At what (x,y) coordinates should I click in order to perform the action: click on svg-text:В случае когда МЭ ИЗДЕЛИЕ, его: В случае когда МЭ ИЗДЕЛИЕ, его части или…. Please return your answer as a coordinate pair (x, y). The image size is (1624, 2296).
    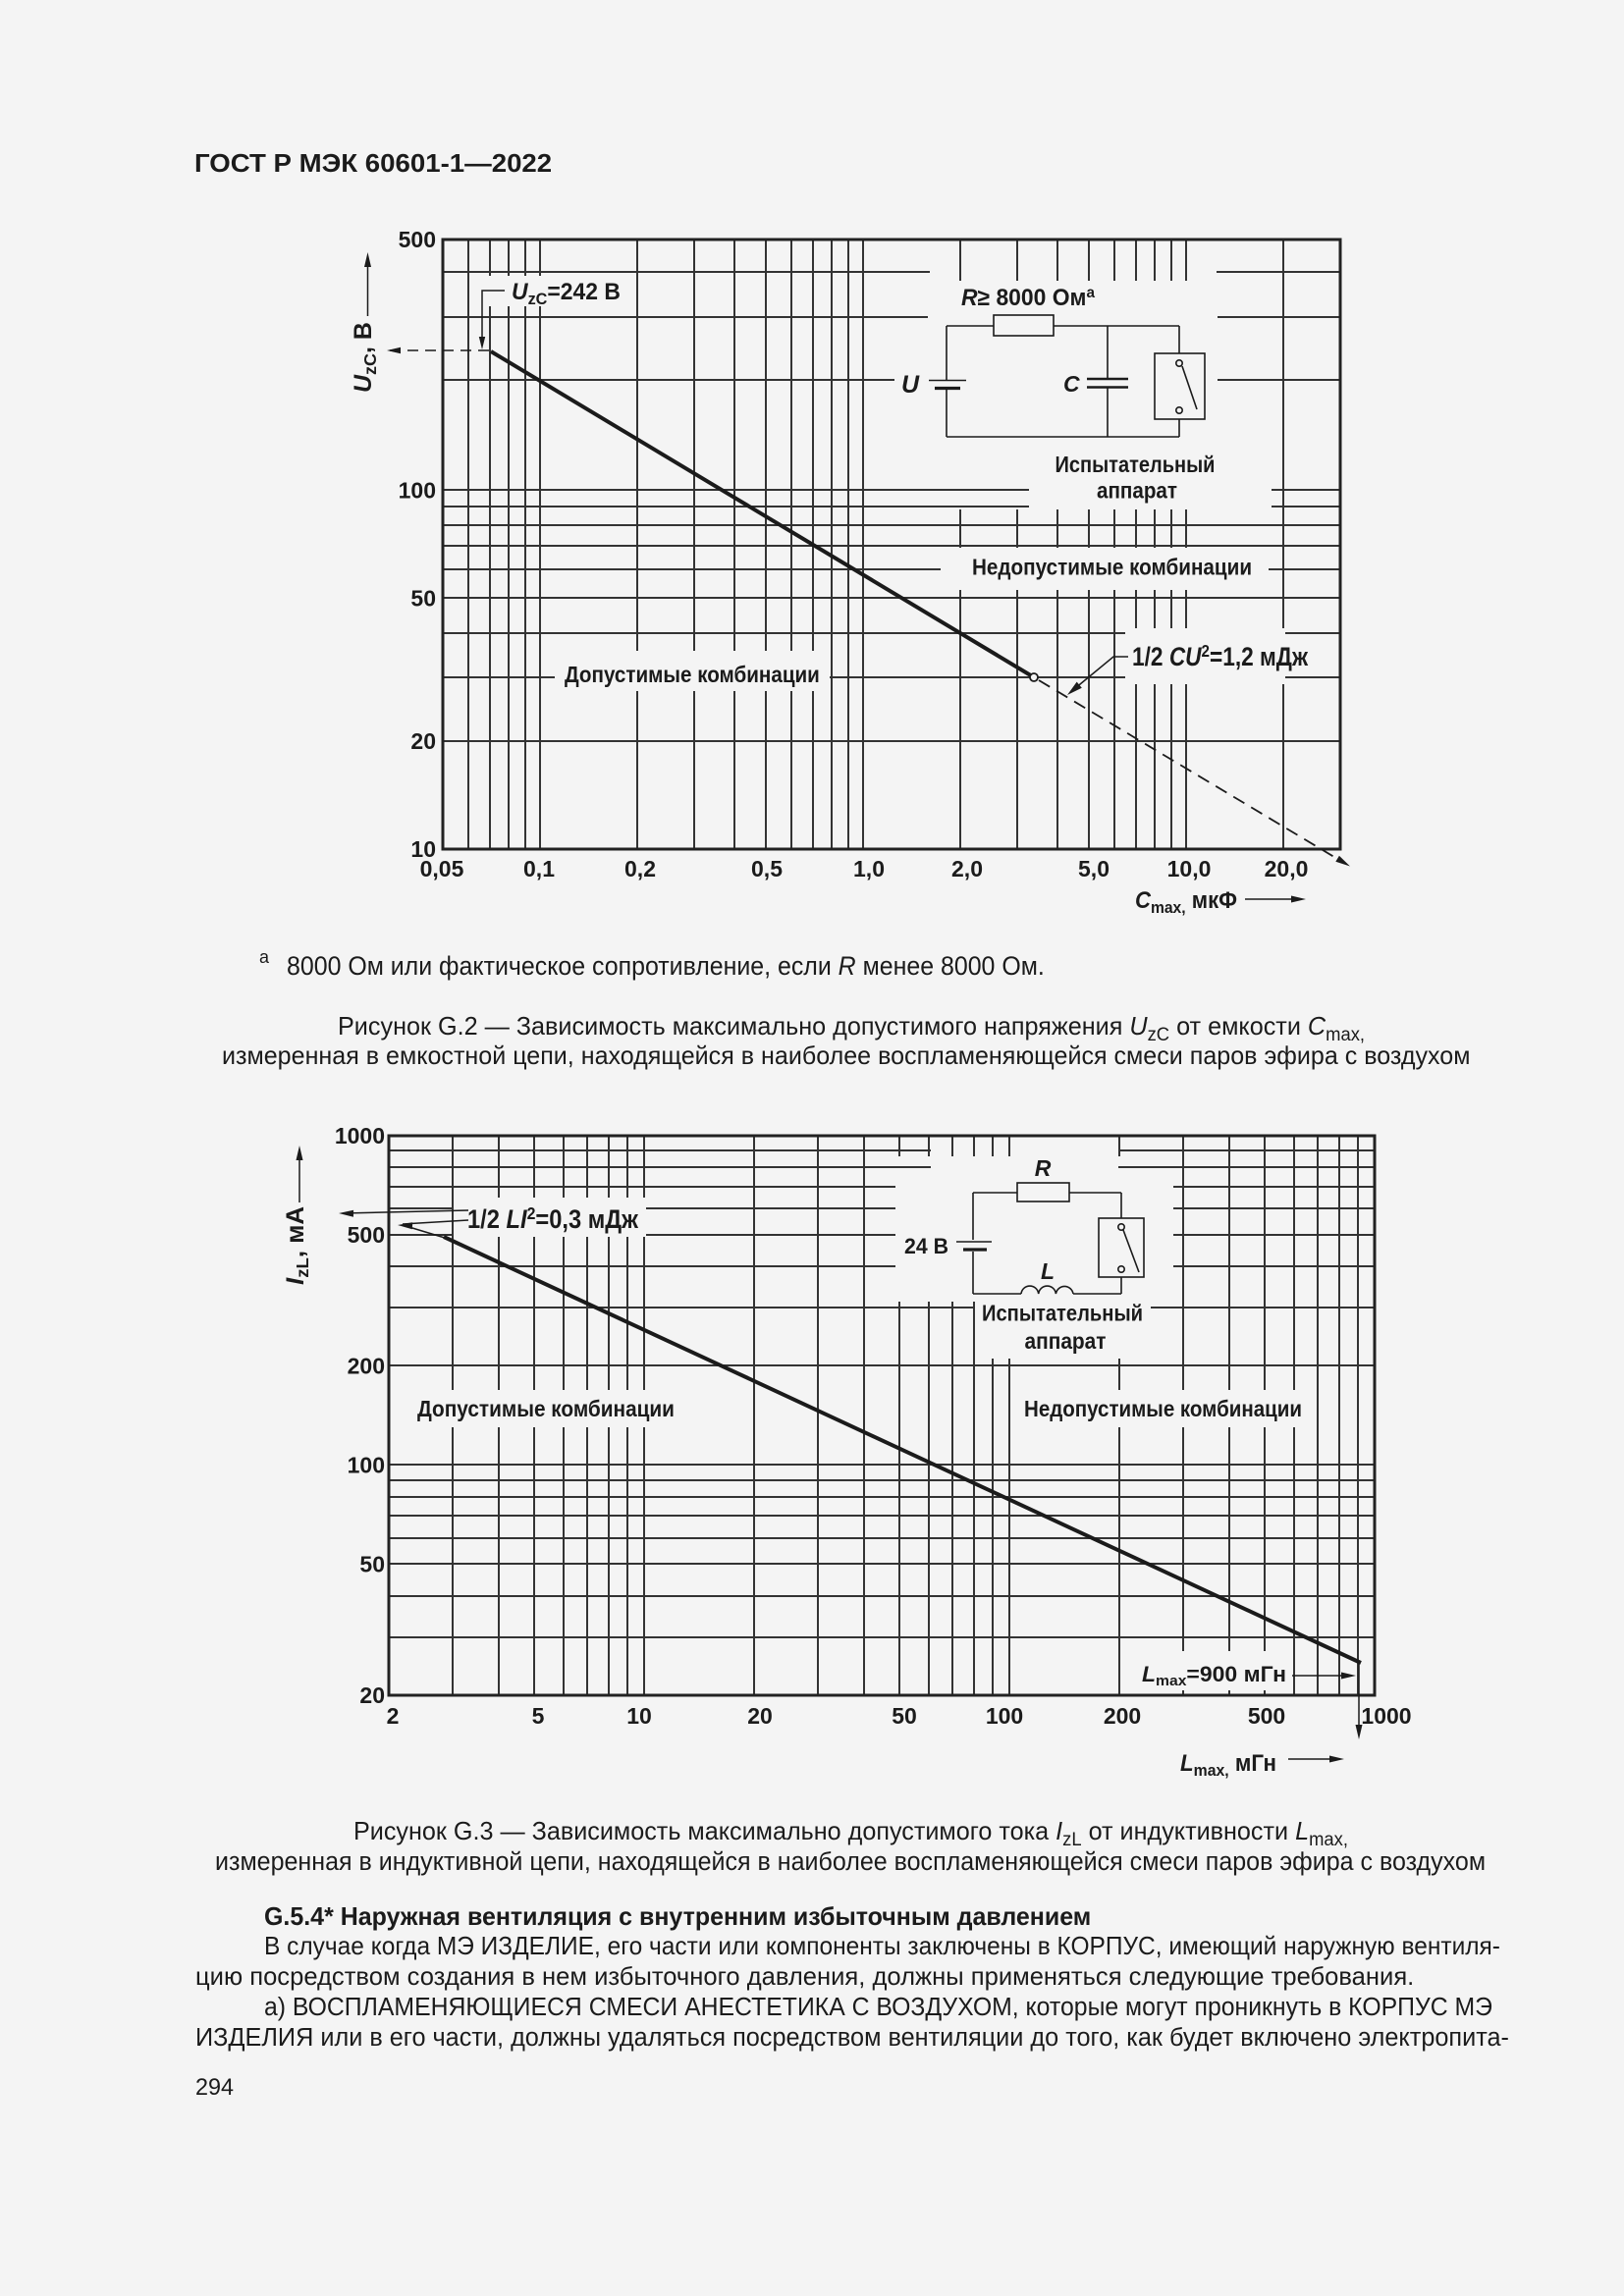
    Looking at the image, I should click on (882, 1946).